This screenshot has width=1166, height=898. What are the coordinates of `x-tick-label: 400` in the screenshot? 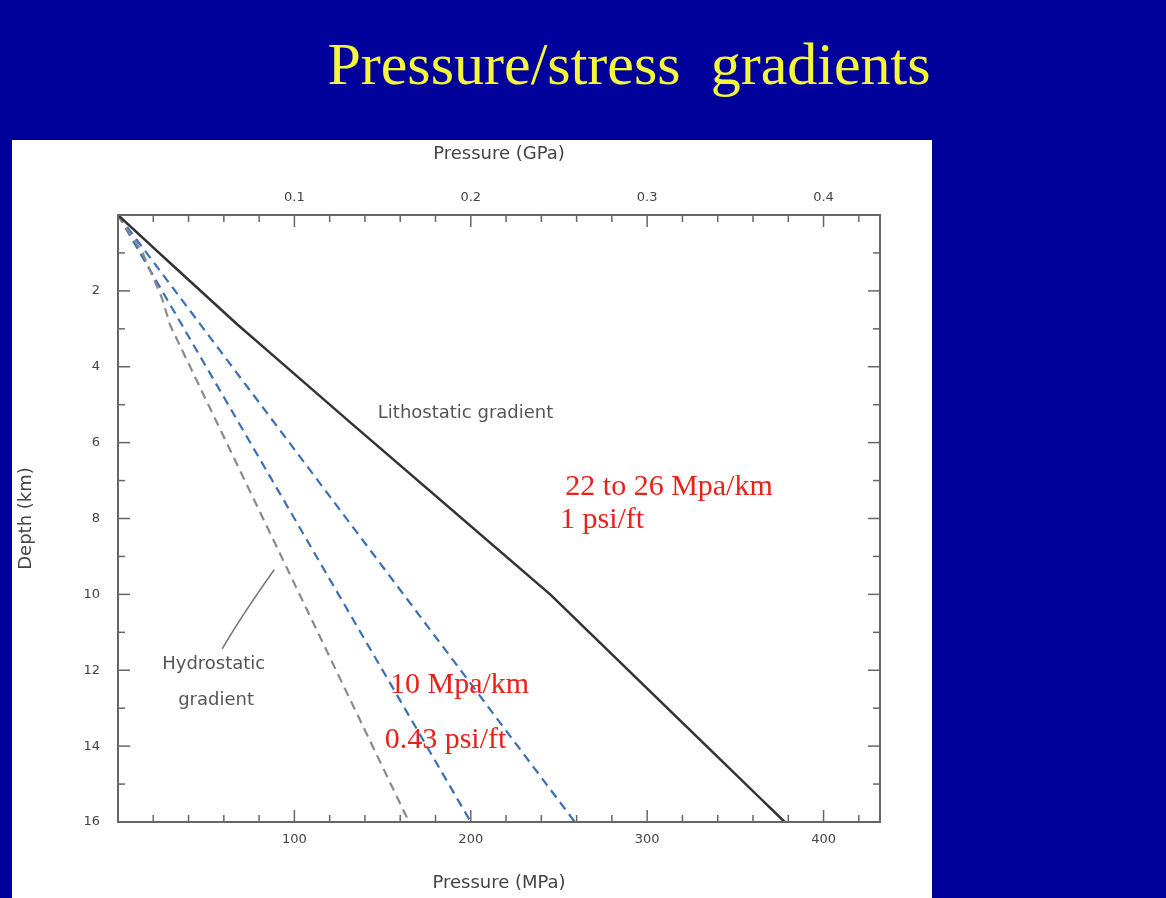 It's located at (823, 839).